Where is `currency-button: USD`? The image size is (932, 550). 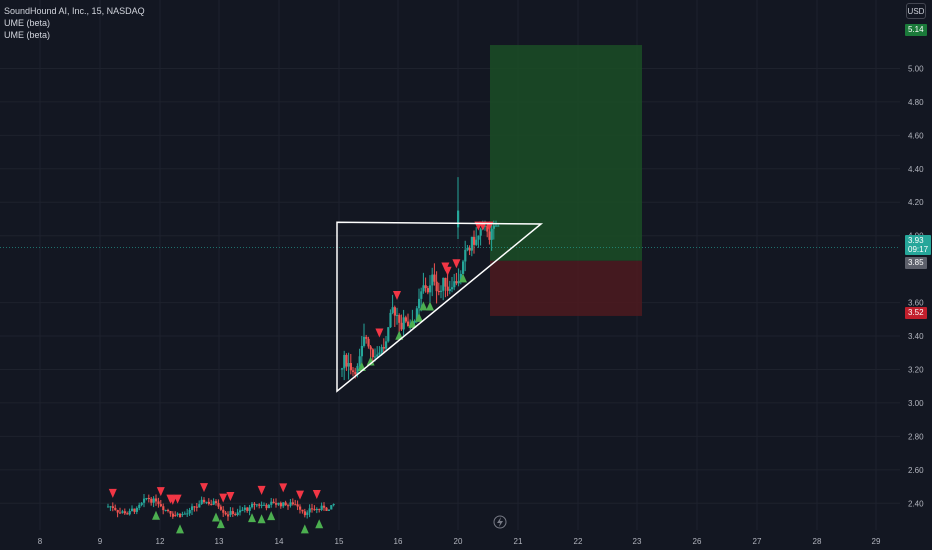 currency-button: USD is located at coordinates (916, 11).